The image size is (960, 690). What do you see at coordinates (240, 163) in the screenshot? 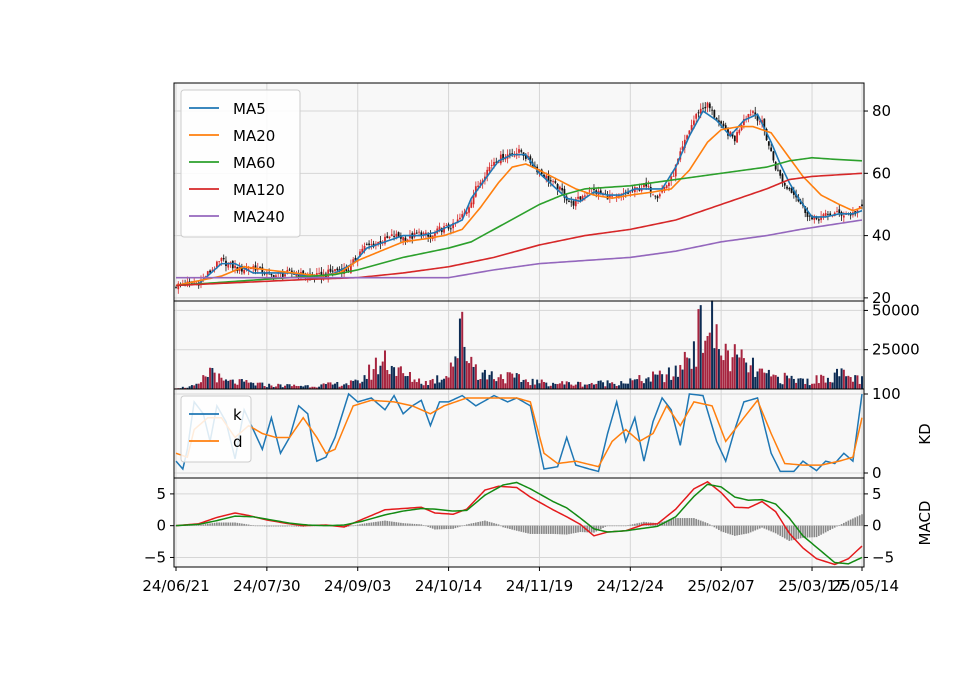
I see `price-legend-box` at bounding box center [240, 163].